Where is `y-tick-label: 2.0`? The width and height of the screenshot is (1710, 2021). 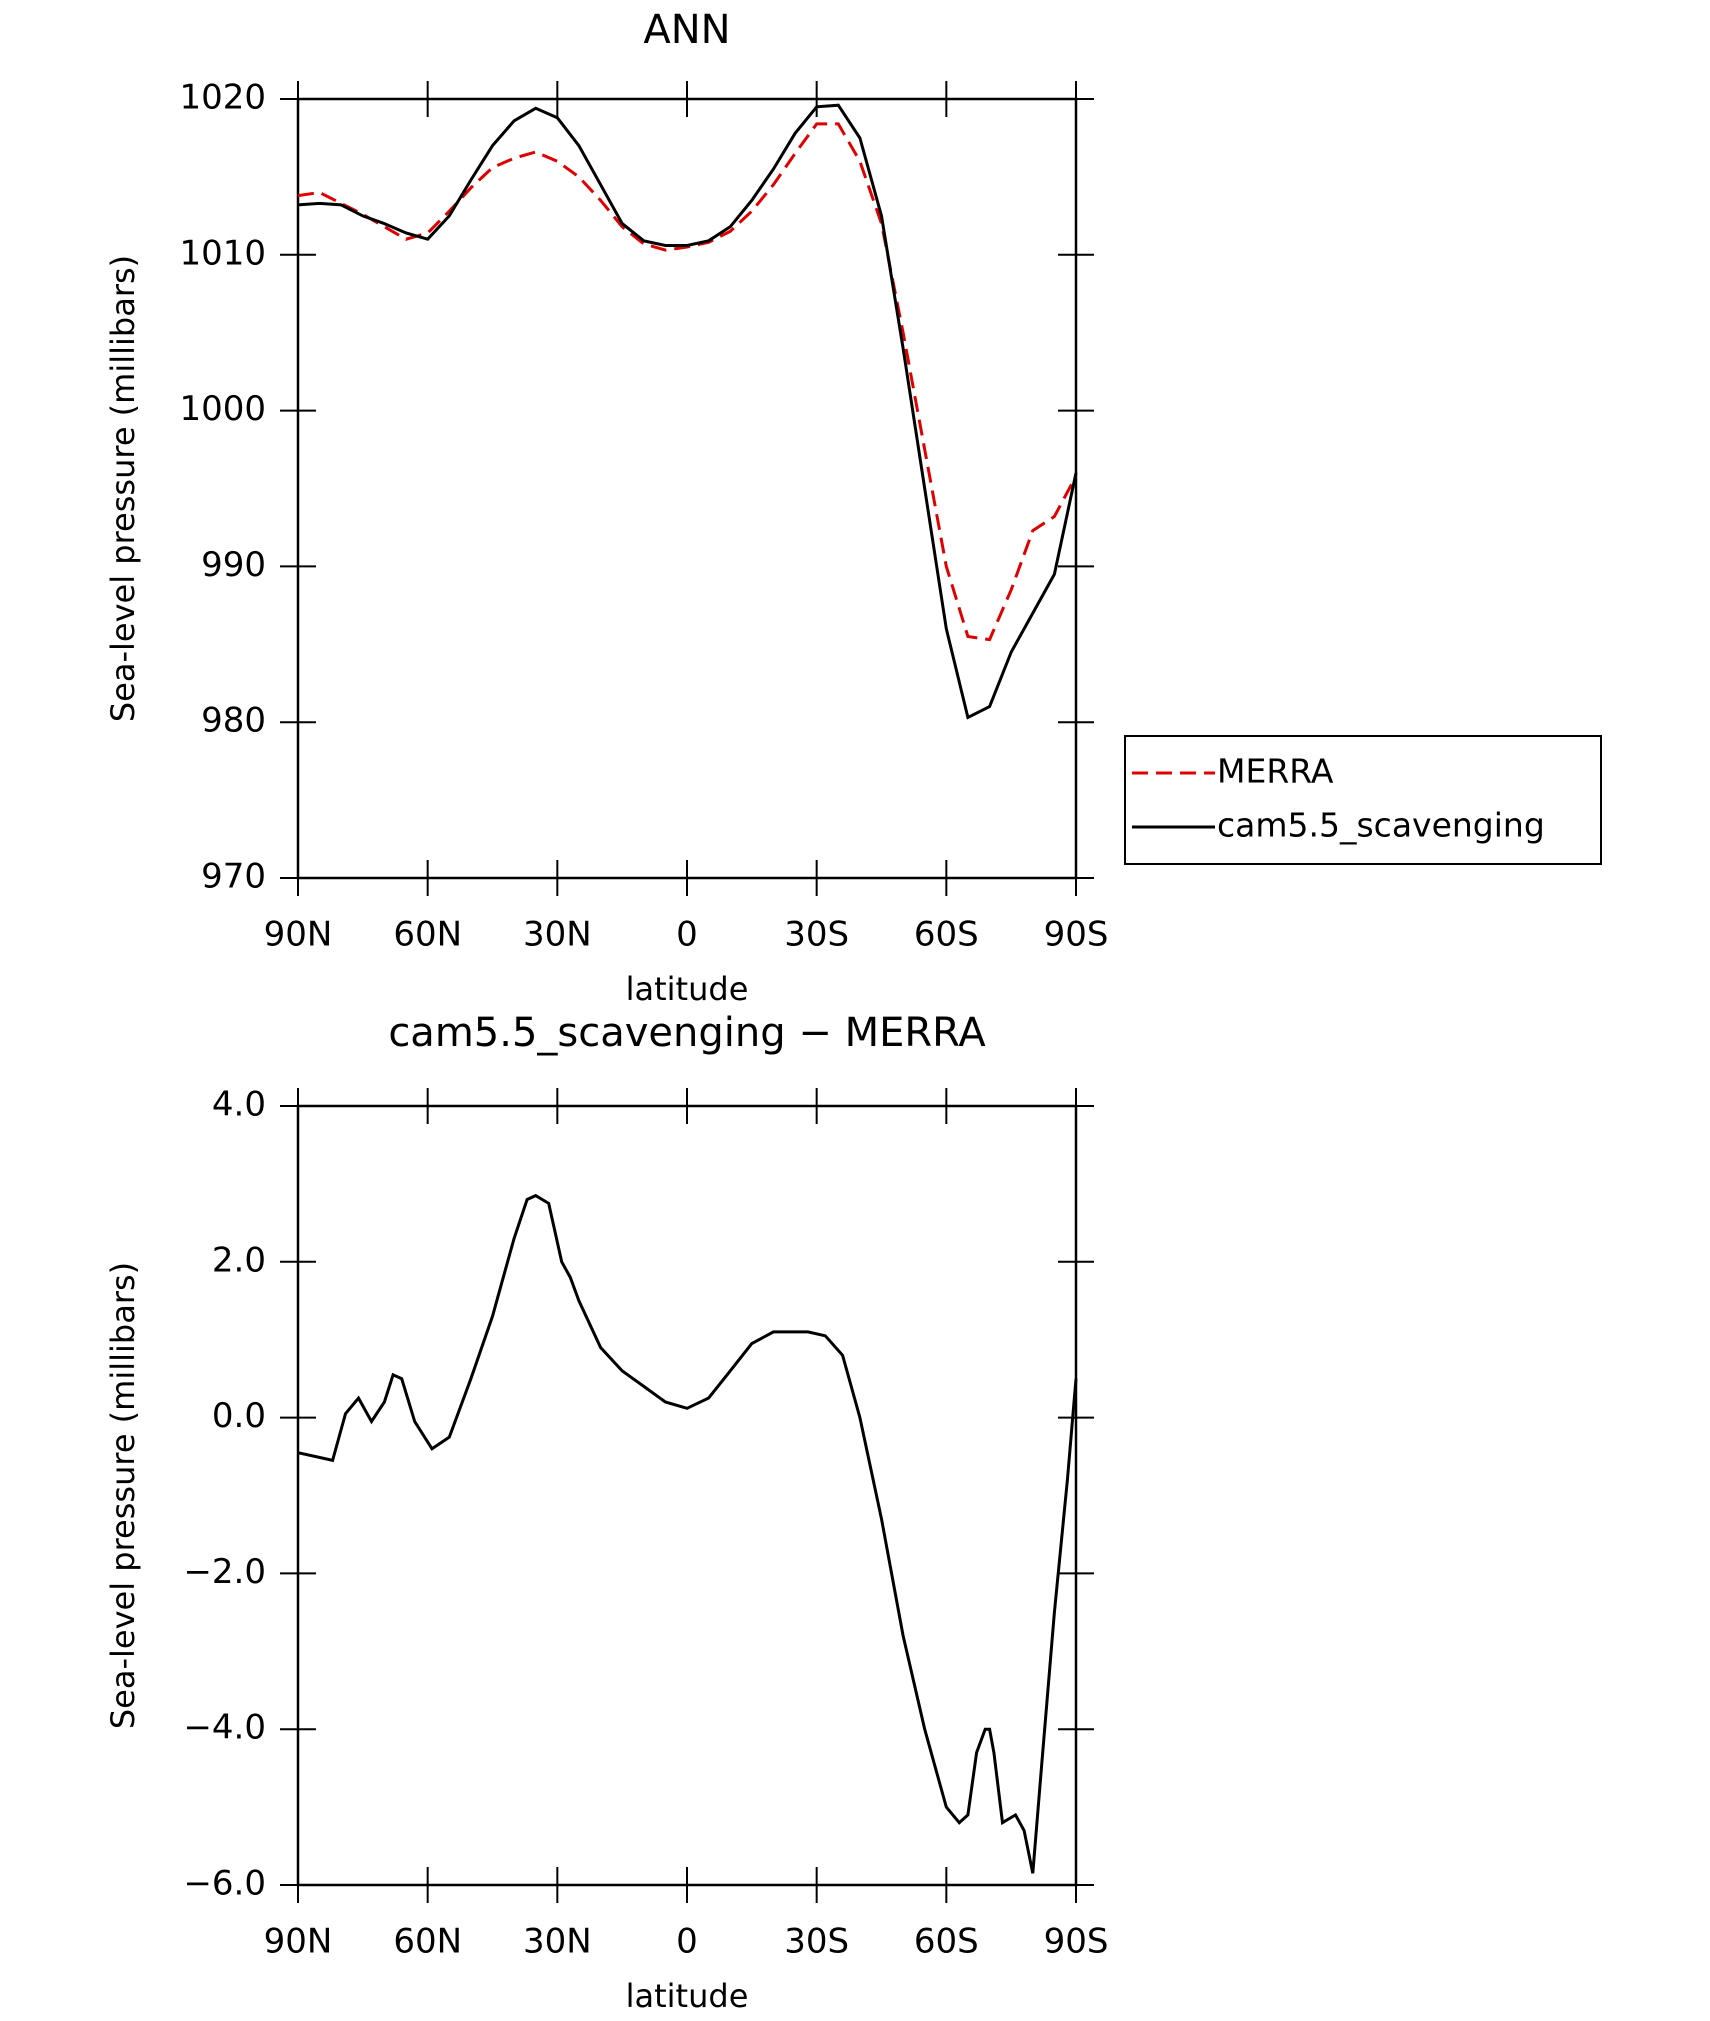
y-tick-label: 2.0 is located at coordinates (239, 1260).